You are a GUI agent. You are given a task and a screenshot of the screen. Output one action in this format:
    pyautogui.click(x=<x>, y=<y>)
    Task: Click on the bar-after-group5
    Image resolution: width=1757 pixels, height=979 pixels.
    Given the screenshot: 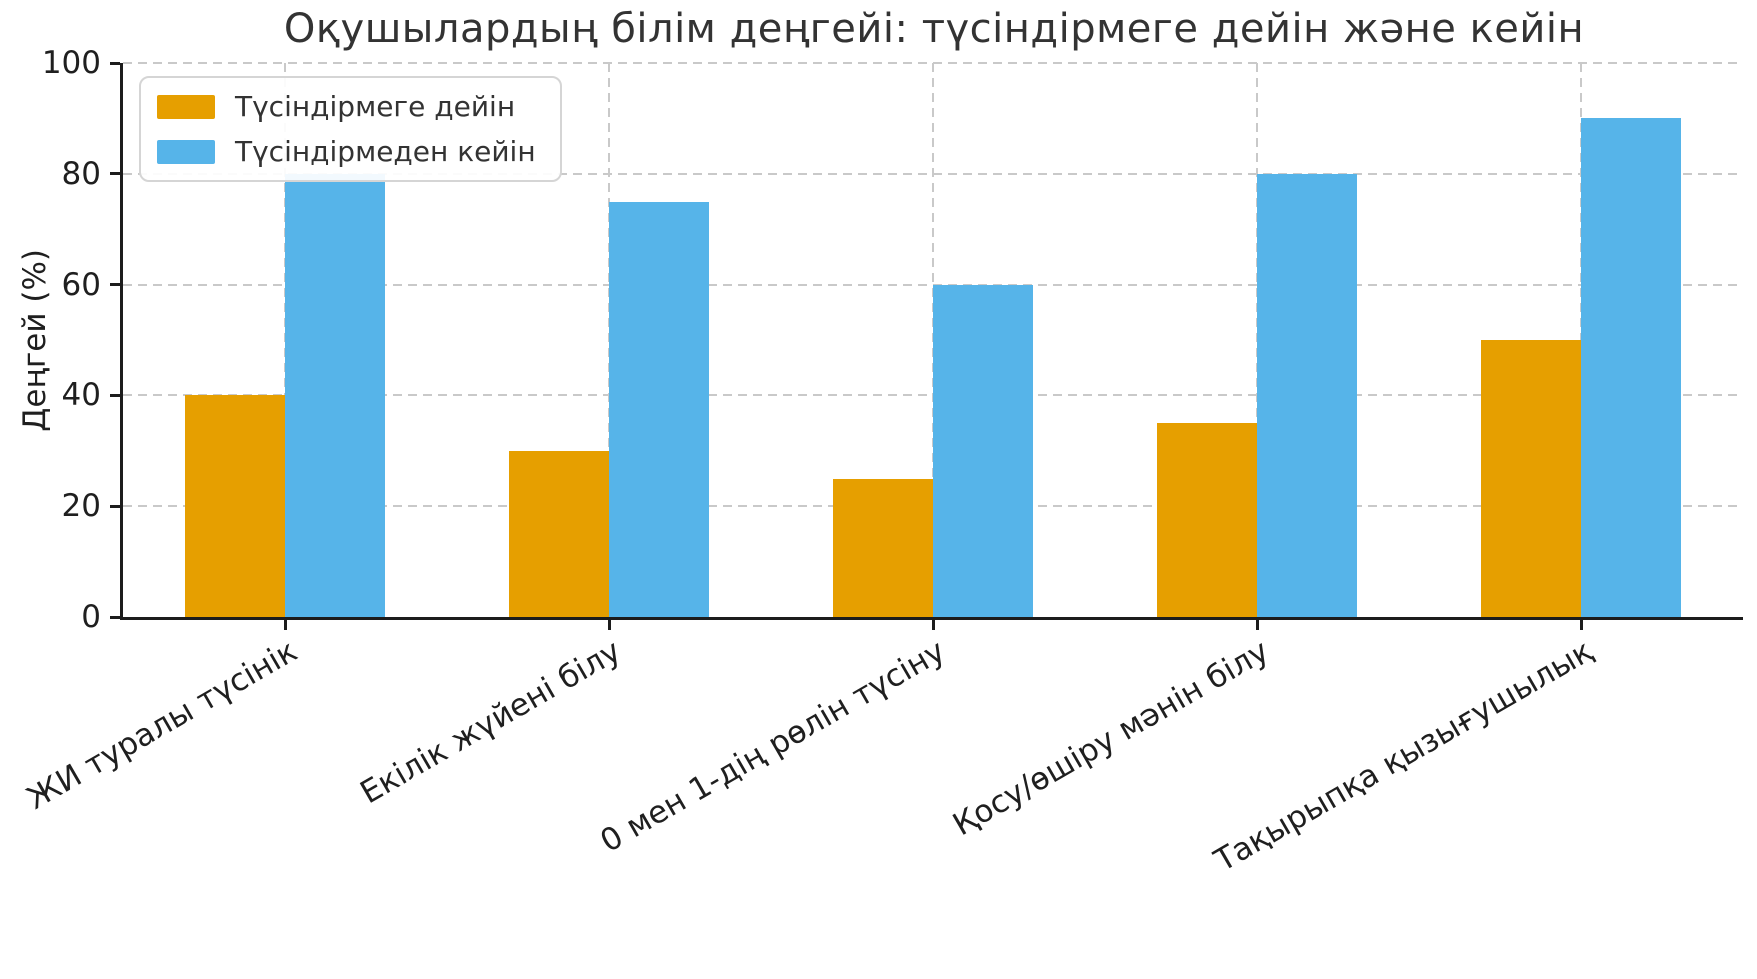 What is the action you would take?
    pyautogui.click(x=1631, y=367)
    